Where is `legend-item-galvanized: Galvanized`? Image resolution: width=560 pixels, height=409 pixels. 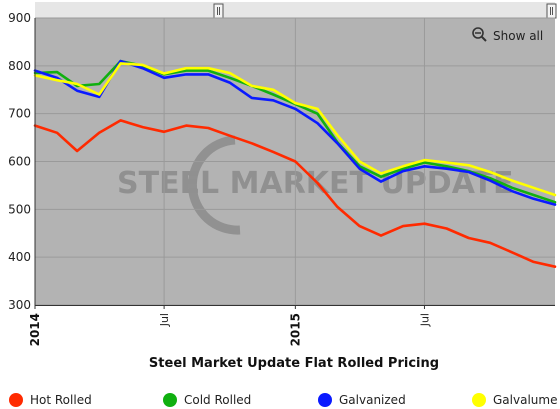 legend-item-galvanized: Galvanized is located at coordinates (362, 400).